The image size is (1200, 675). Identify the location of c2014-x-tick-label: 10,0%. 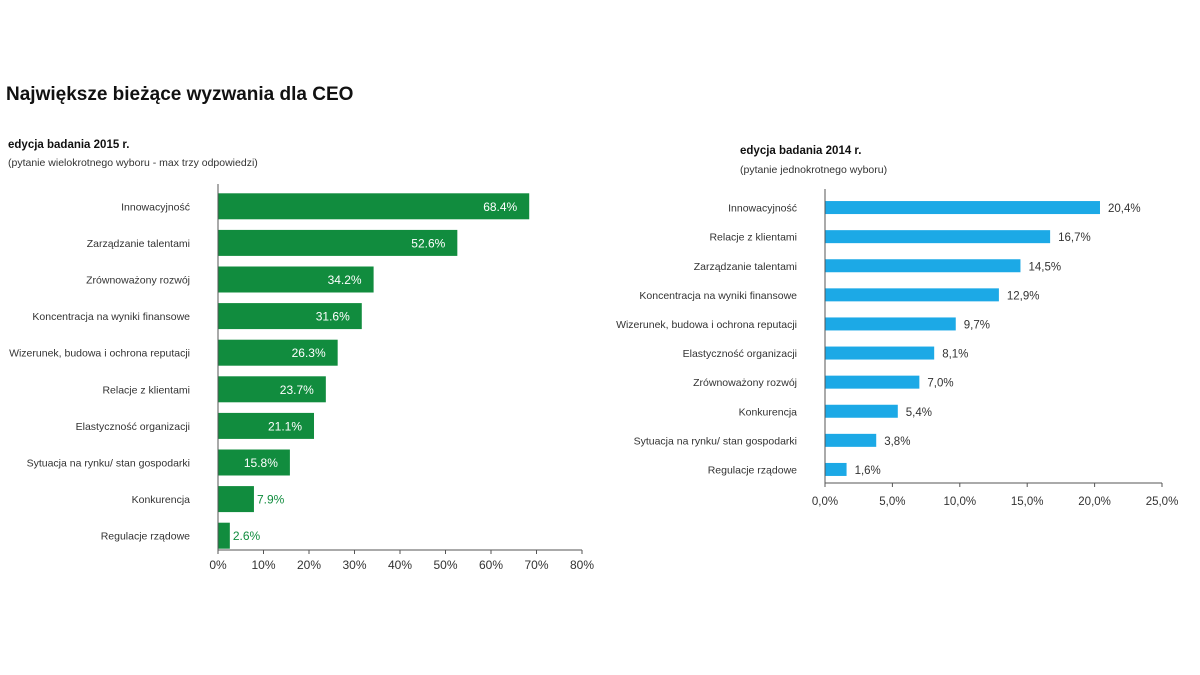
(959, 502).